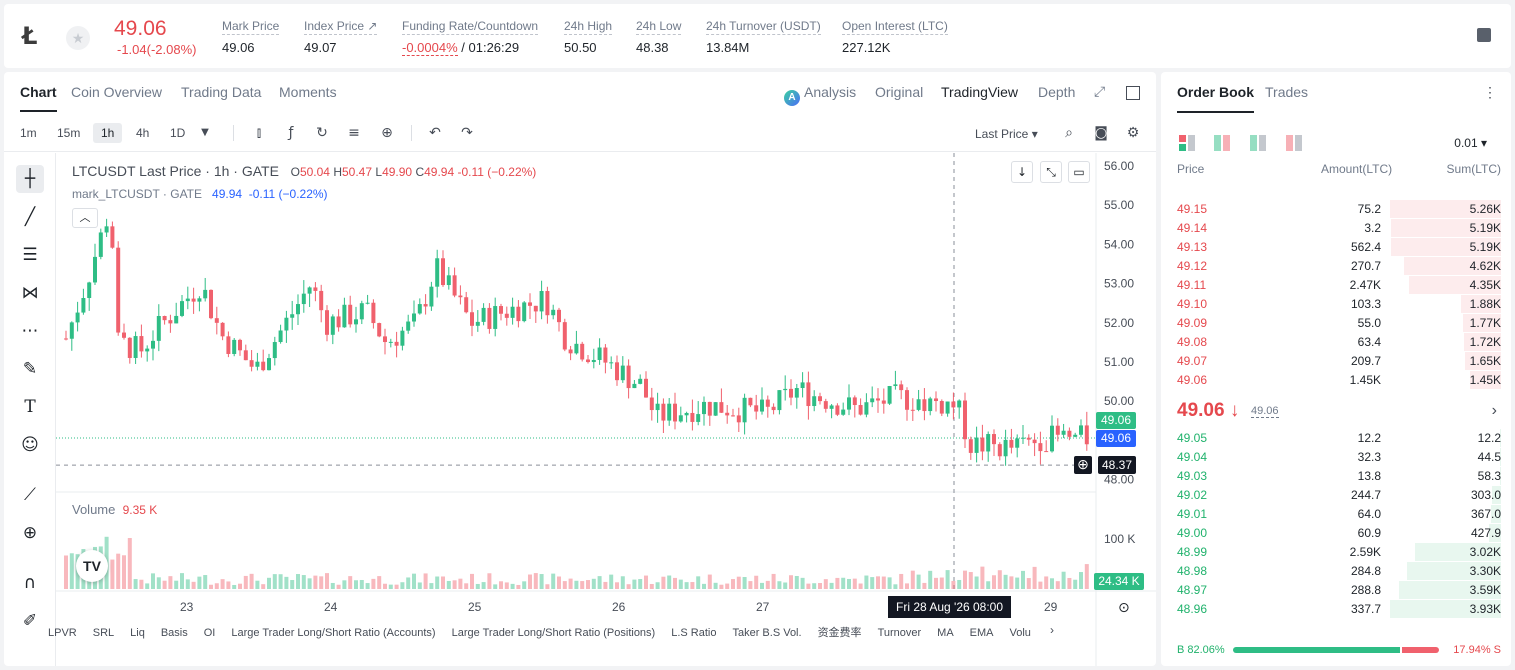 This screenshot has width=1515, height=670. I want to click on bid-row: 49.05 12.2 12.2, so click(1339, 437).